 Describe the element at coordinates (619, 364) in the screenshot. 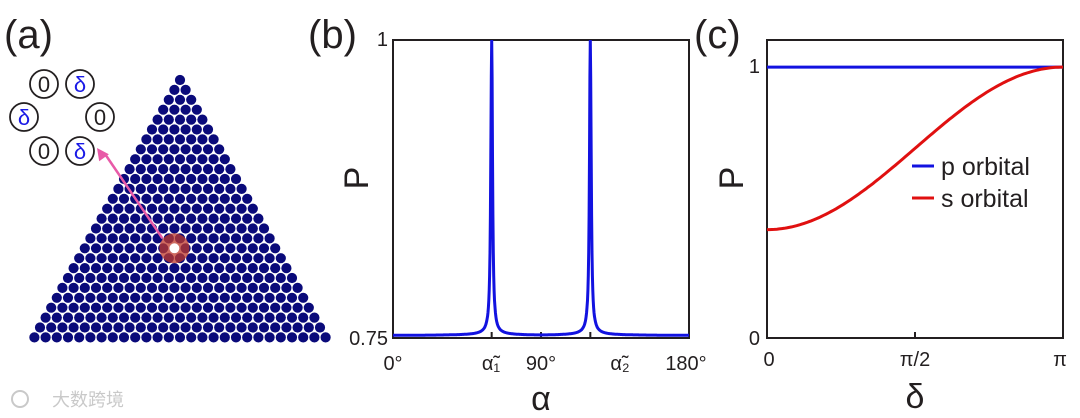

I see `panel-b-xtick-alpha2: α̃₂` at that location.